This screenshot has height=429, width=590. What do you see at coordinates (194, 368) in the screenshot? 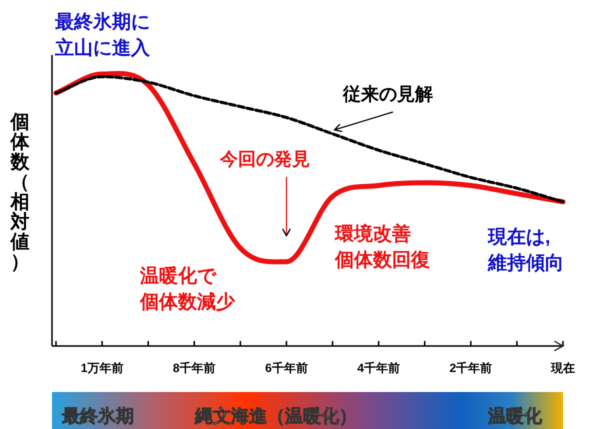
I see `x-tick-label: 8千年前` at bounding box center [194, 368].